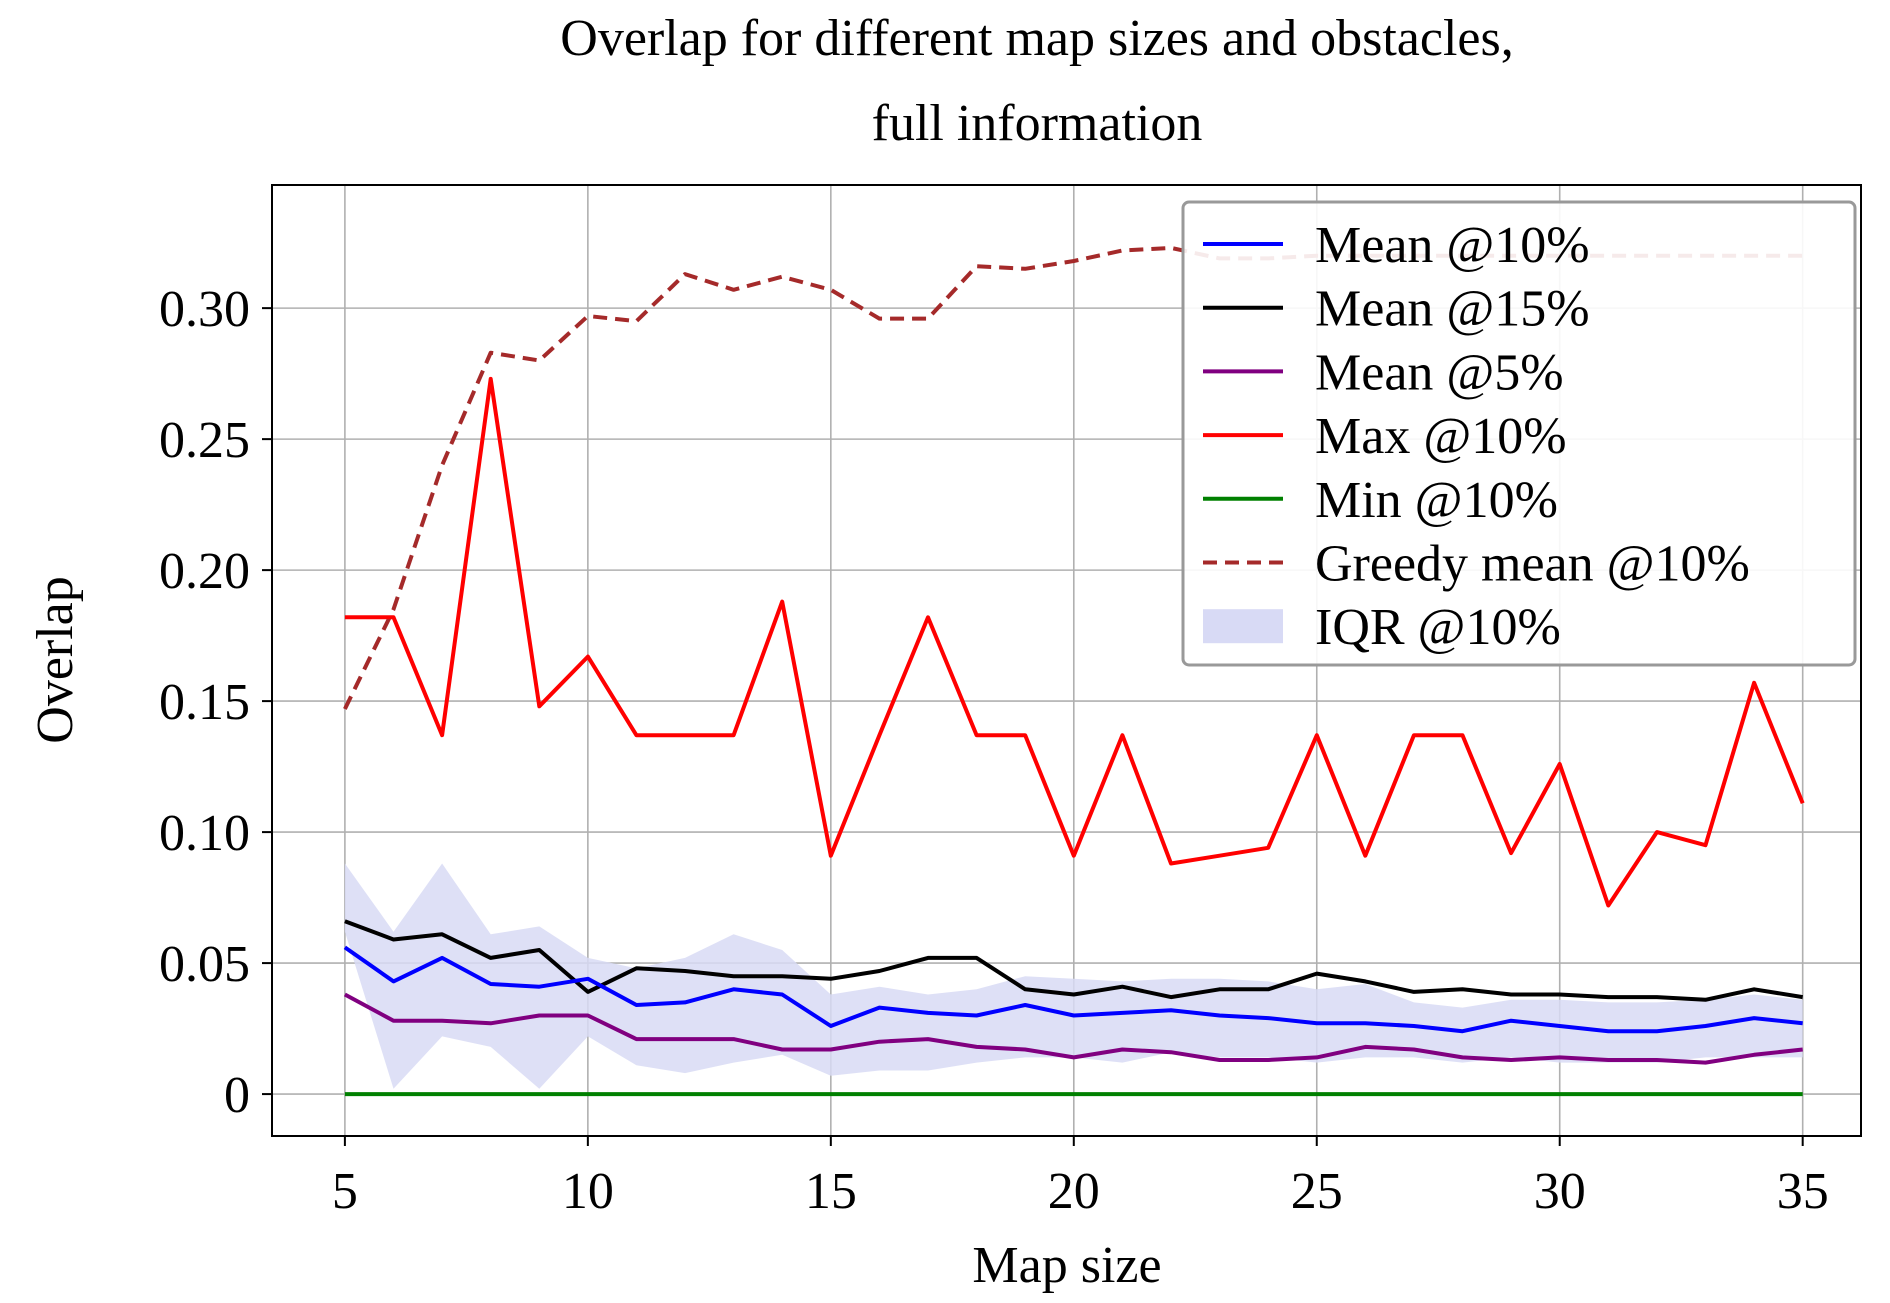 The height and width of the screenshot is (1303, 1890). Describe the element at coordinates (1560, 1191) in the screenshot. I see `x-tick-label: 30` at that location.